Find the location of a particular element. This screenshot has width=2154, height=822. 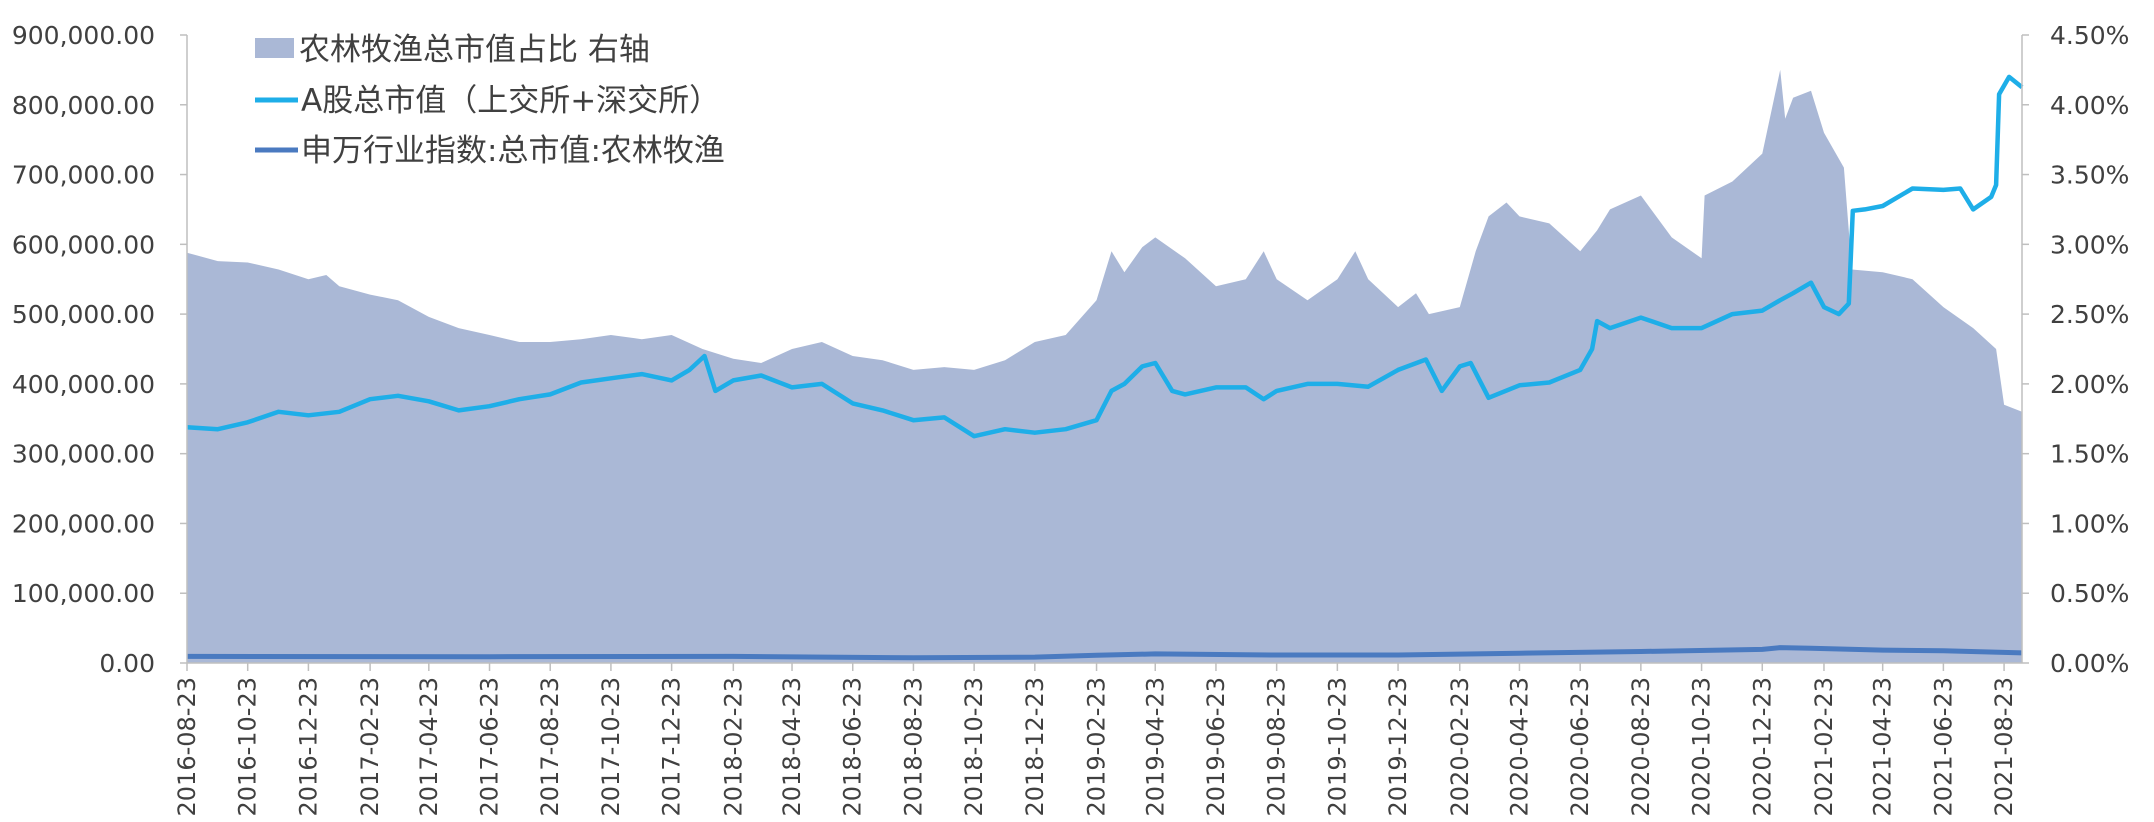

y-right-tick-label: 2.00% is located at coordinates (2089, 384).